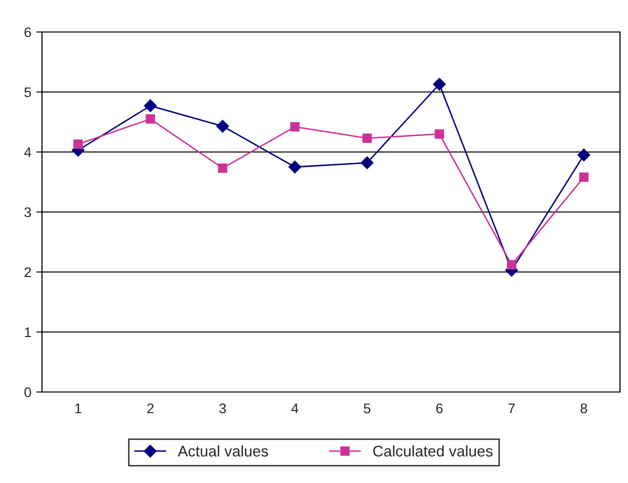 The height and width of the screenshot is (483, 628). I want to click on y-tick-label: 5, so click(27, 92).